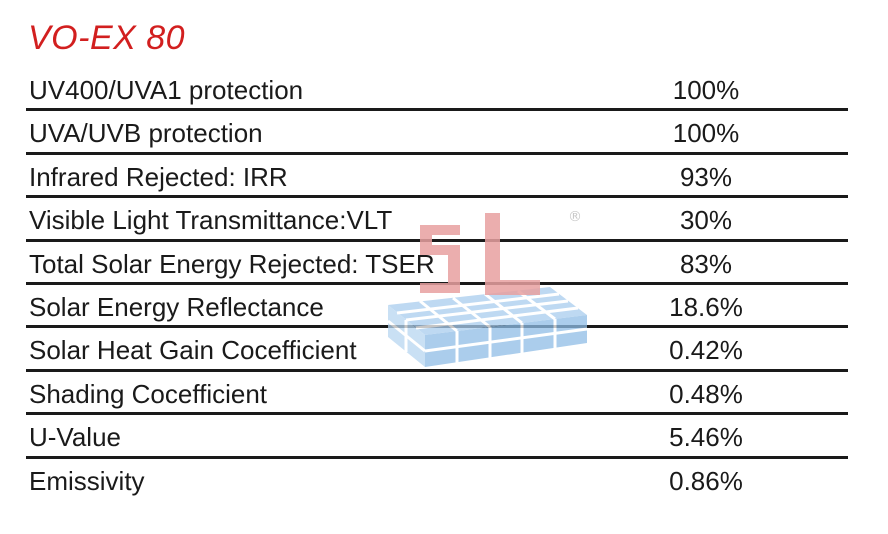 The width and height of the screenshot is (888, 534). What do you see at coordinates (437, 480) in the screenshot?
I see `spec-row: Emissivity 0.86%` at bounding box center [437, 480].